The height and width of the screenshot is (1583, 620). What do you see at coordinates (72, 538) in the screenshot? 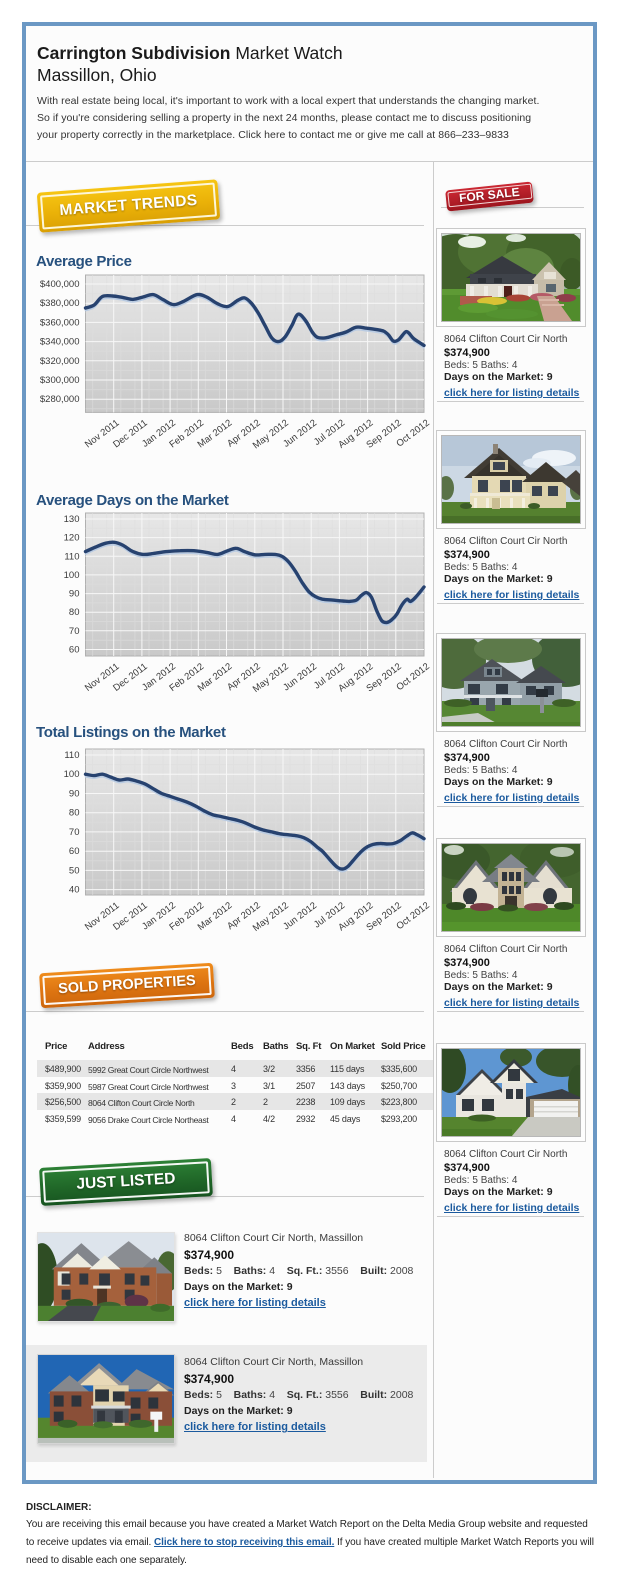
I see `svg-text: 120` at bounding box center [72, 538].